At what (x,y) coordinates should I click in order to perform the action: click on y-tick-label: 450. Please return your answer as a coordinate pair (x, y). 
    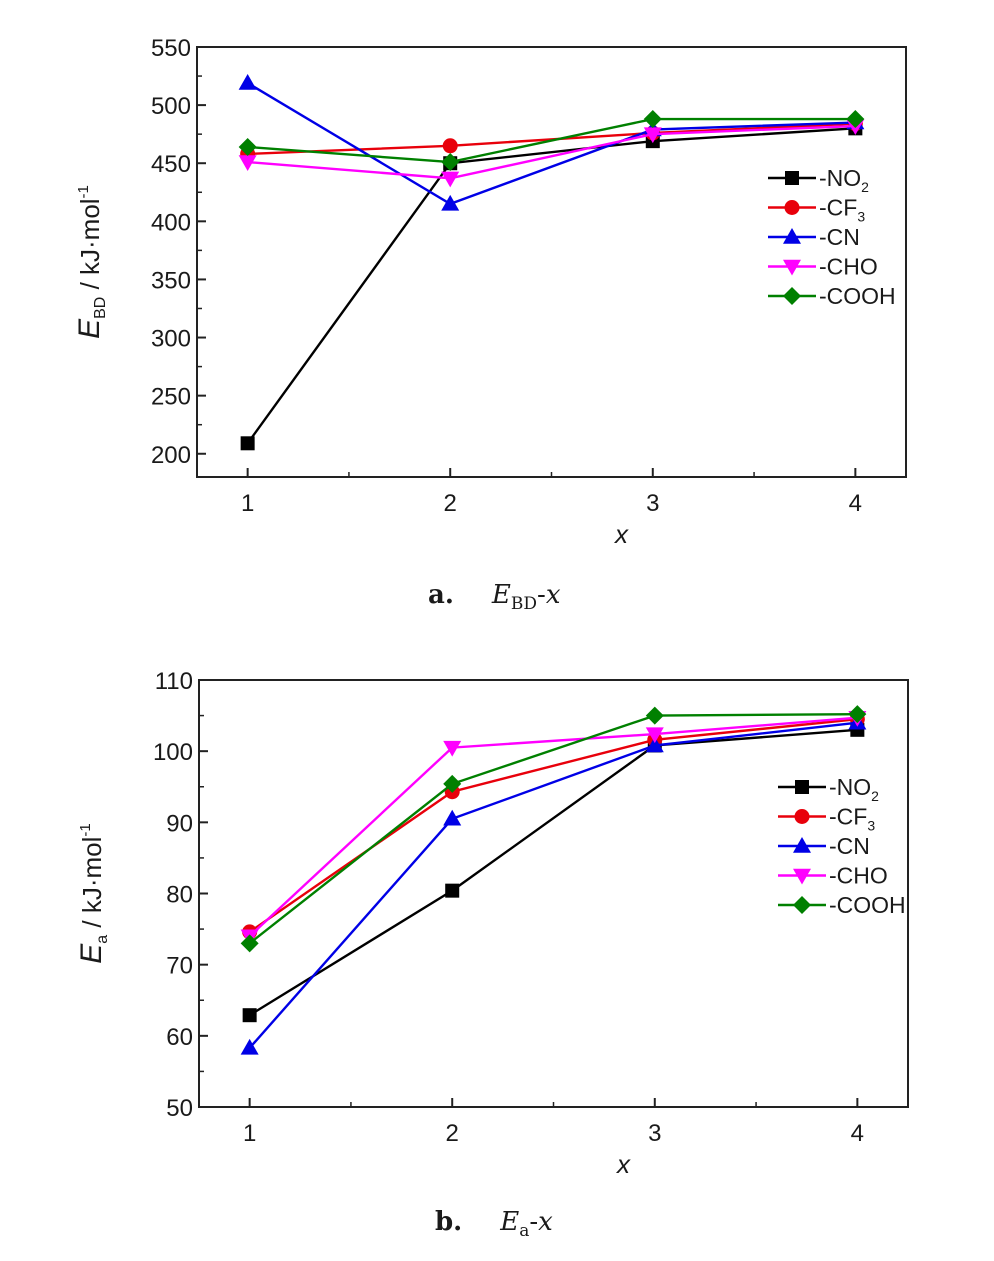
    Looking at the image, I should click on (171, 164).